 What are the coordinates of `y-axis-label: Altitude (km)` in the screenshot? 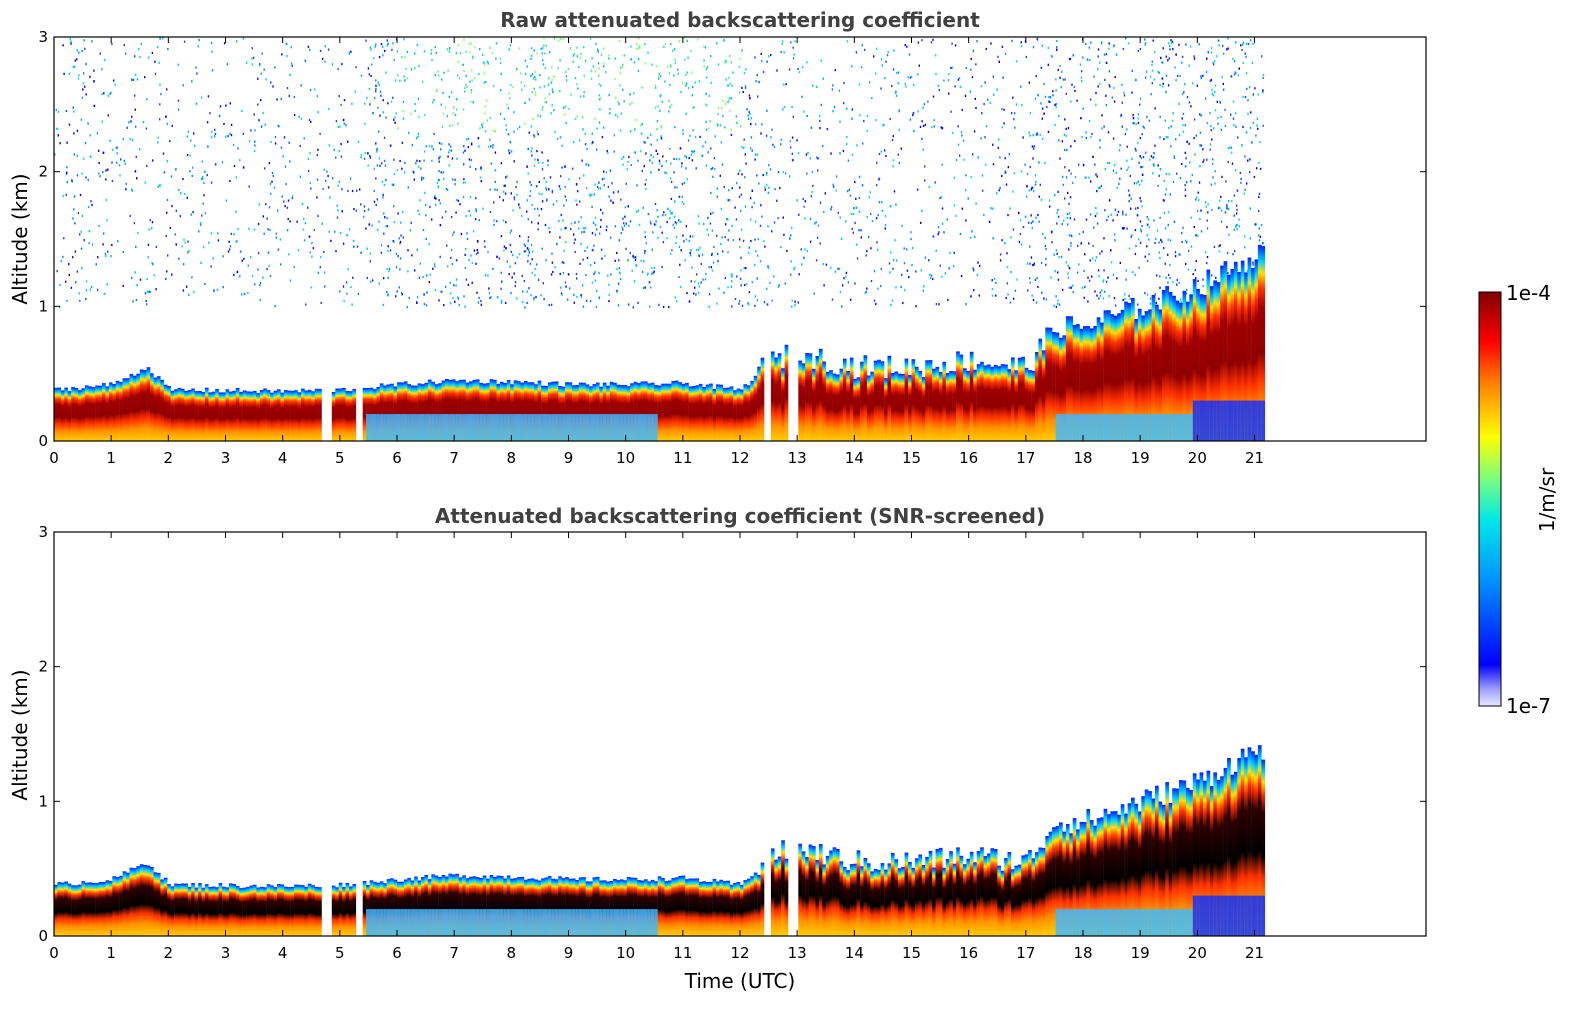 It's located at (20, 238).